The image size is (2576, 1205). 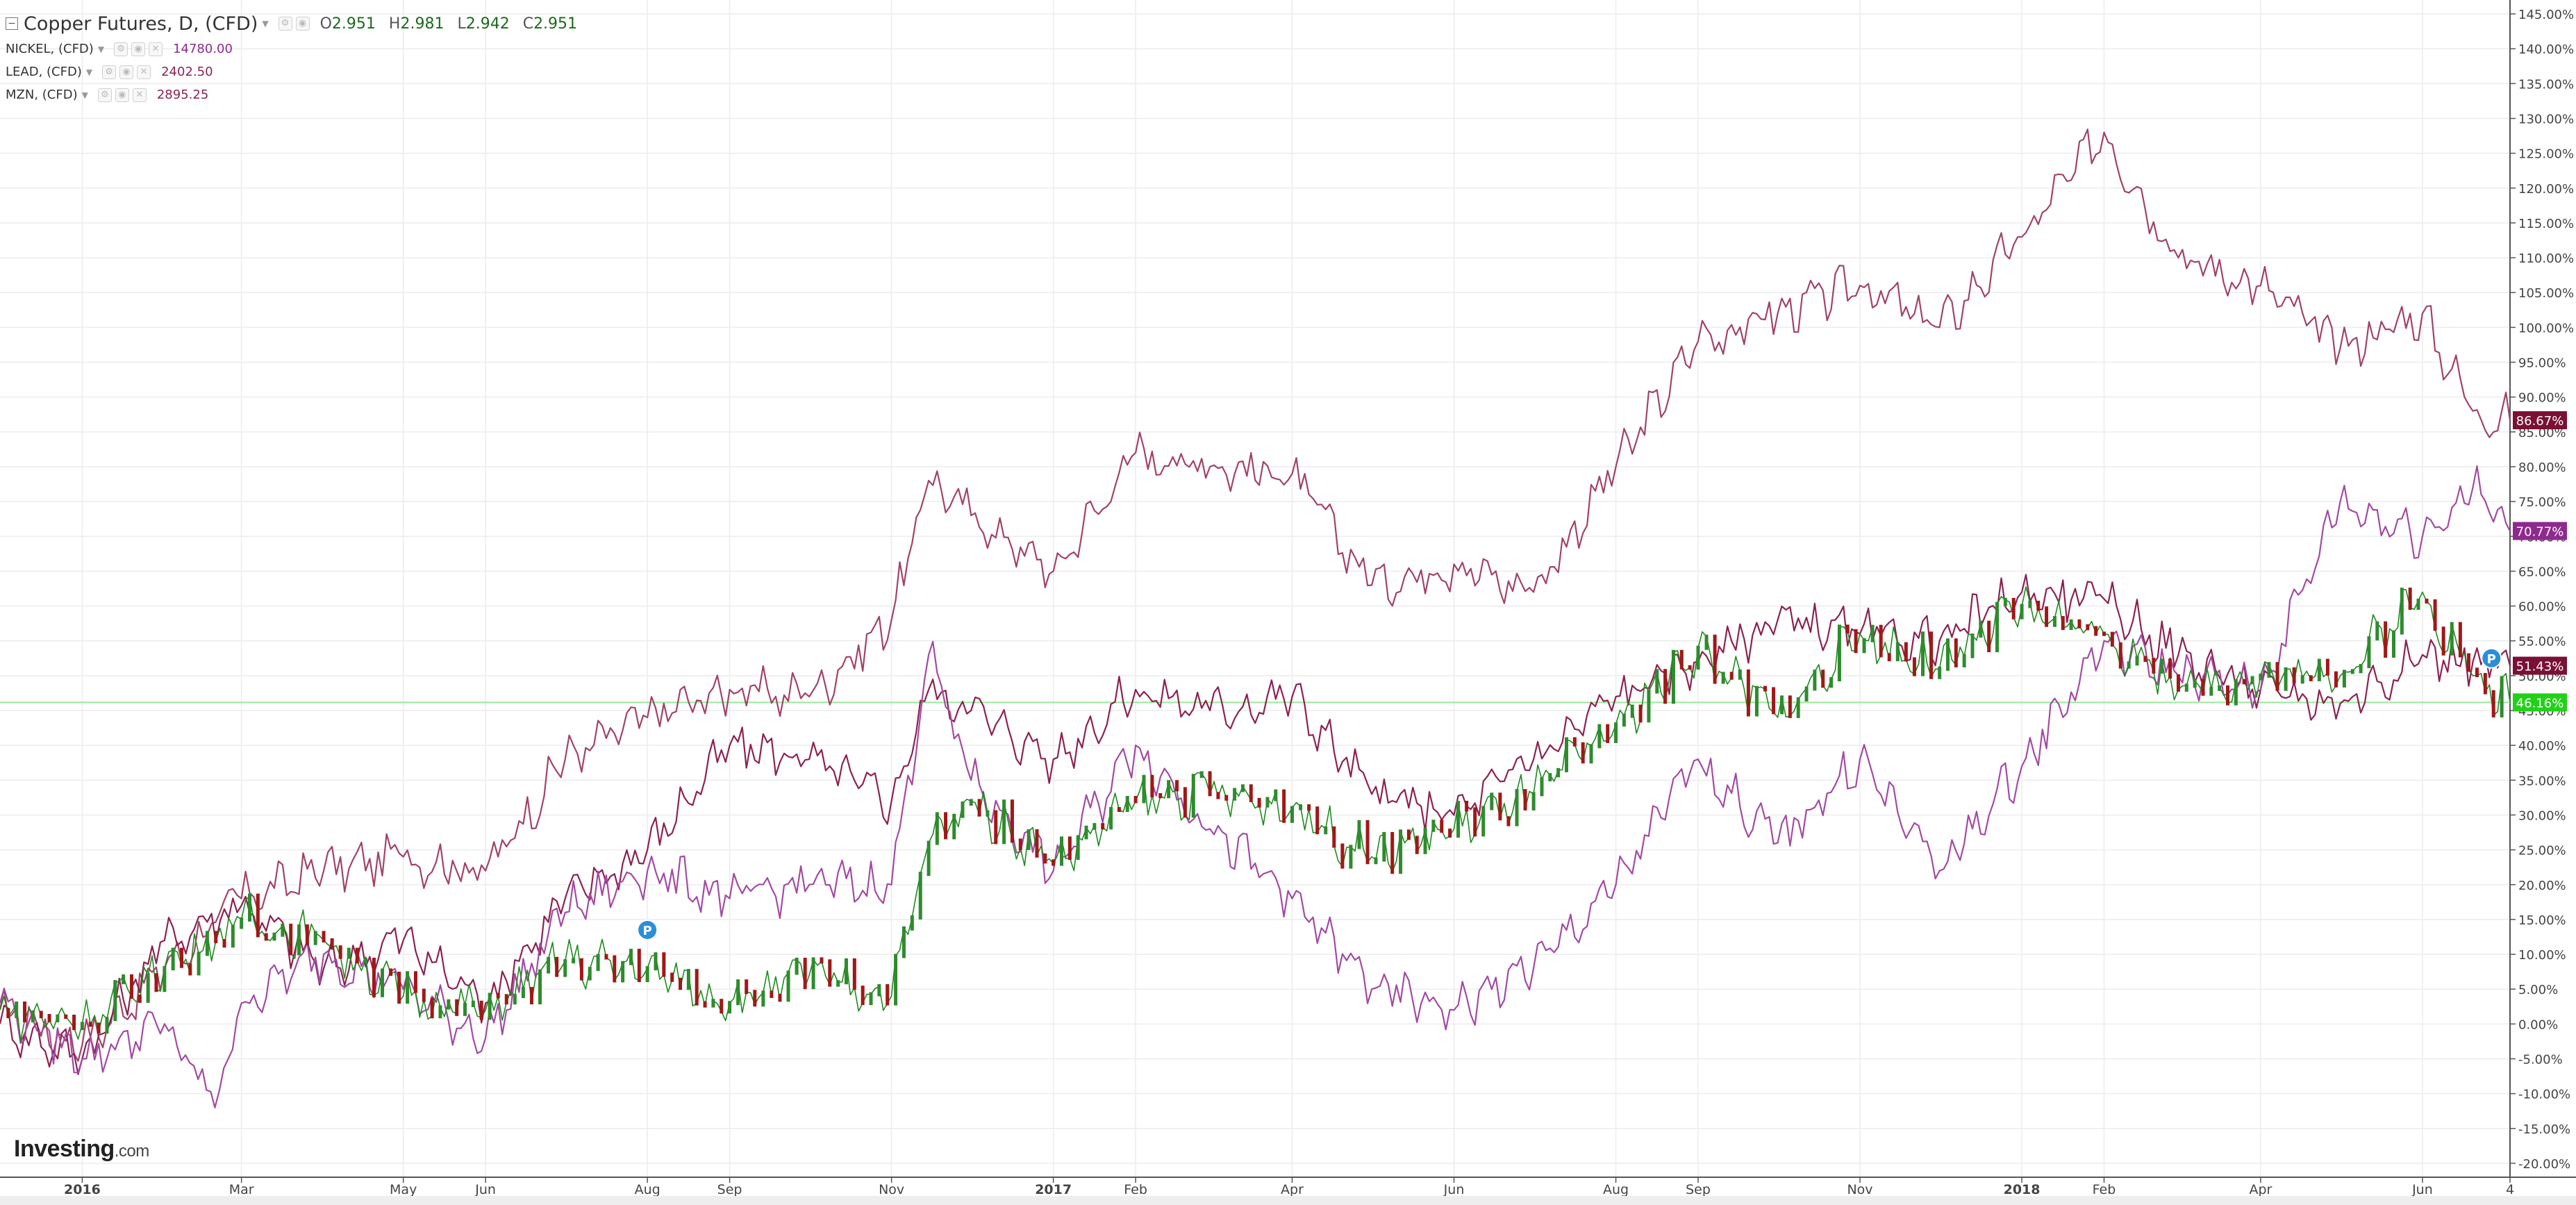 What do you see at coordinates (2542, 467) in the screenshot?
I see `y-axis-tick-label: 80.00%` at bounding box center [2542, 467].